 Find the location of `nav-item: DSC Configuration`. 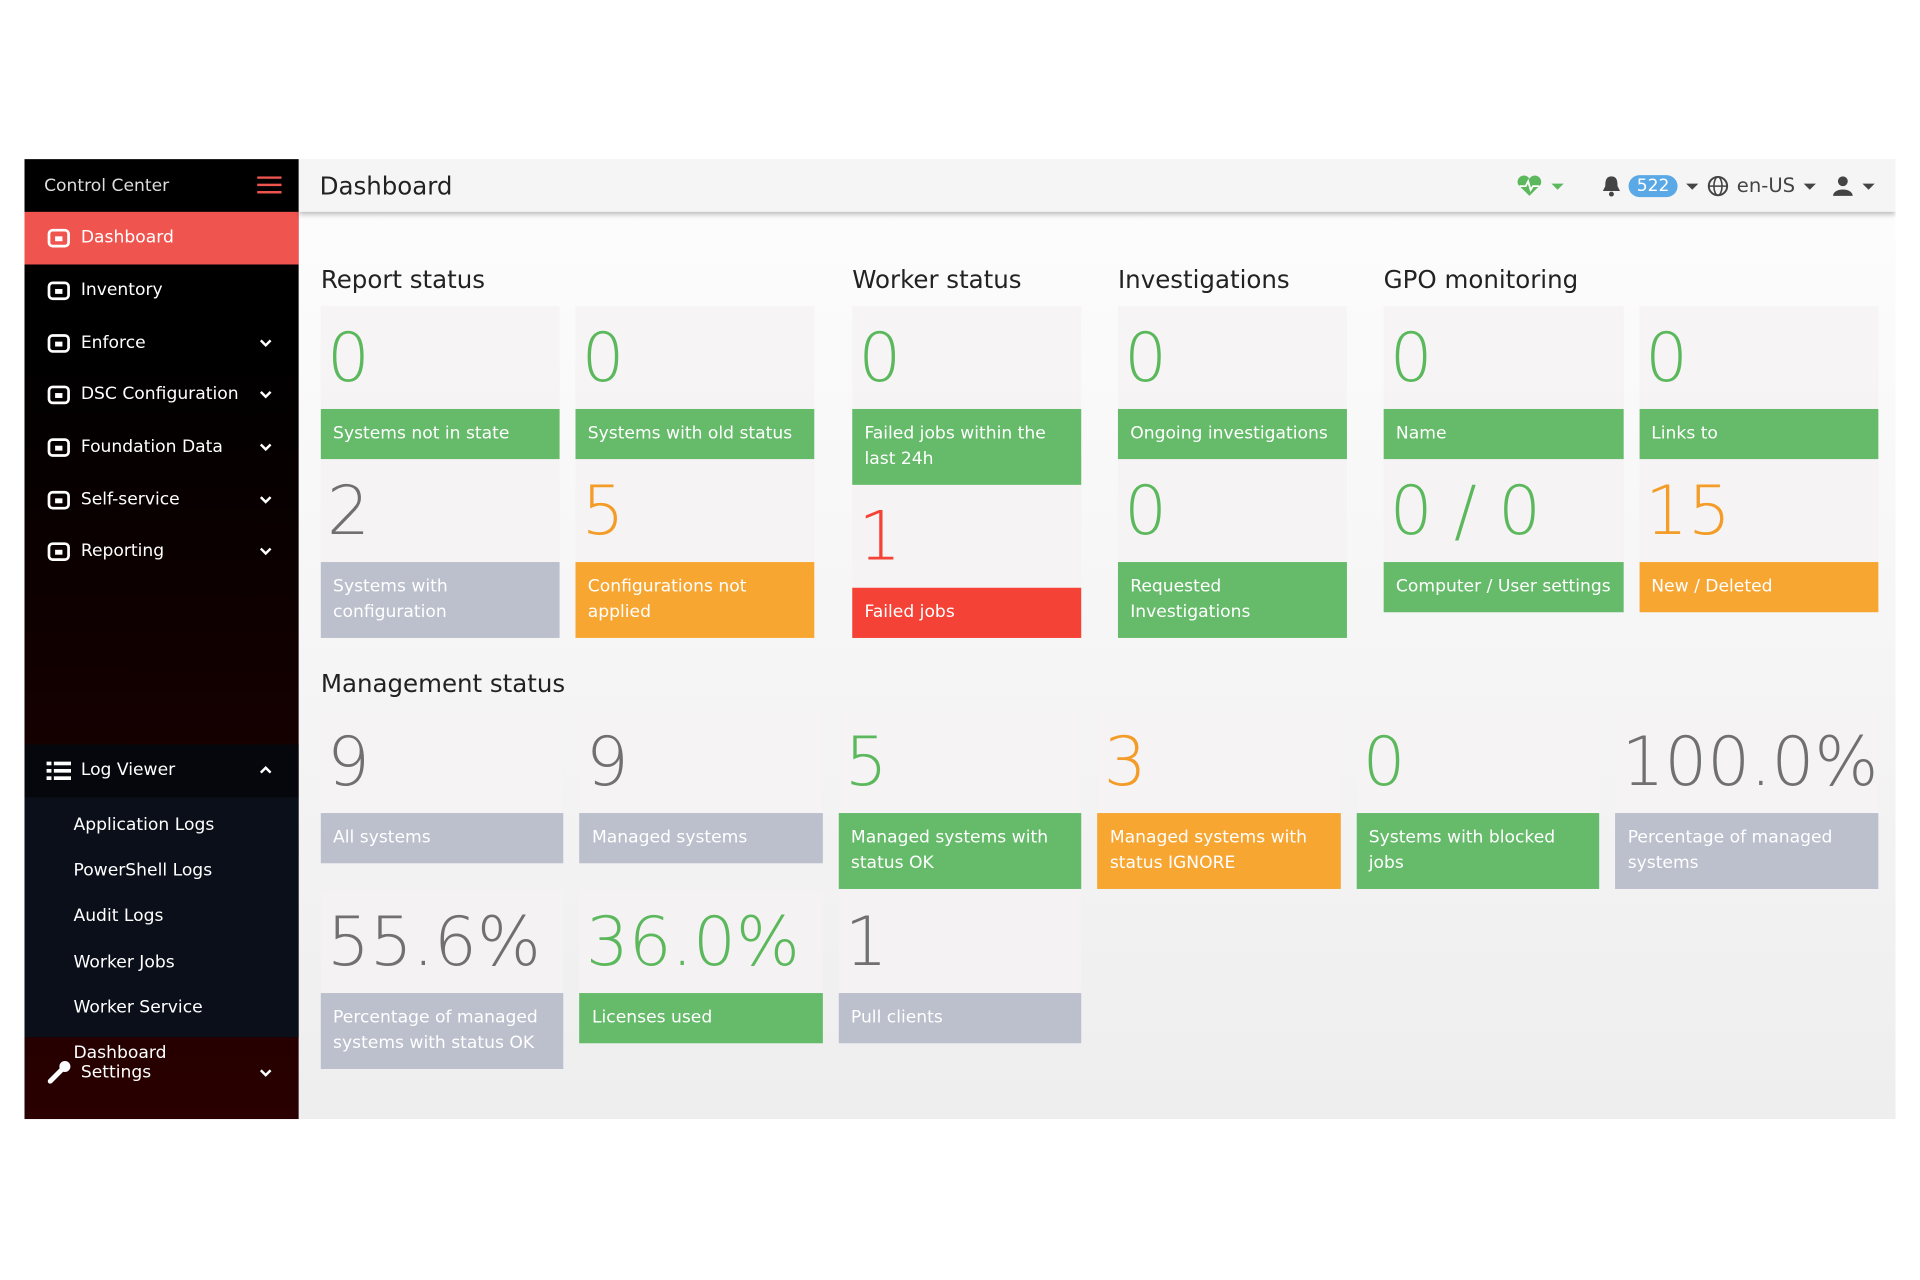

nav-item: DSC Configuration is located at coordinates (161, 395).